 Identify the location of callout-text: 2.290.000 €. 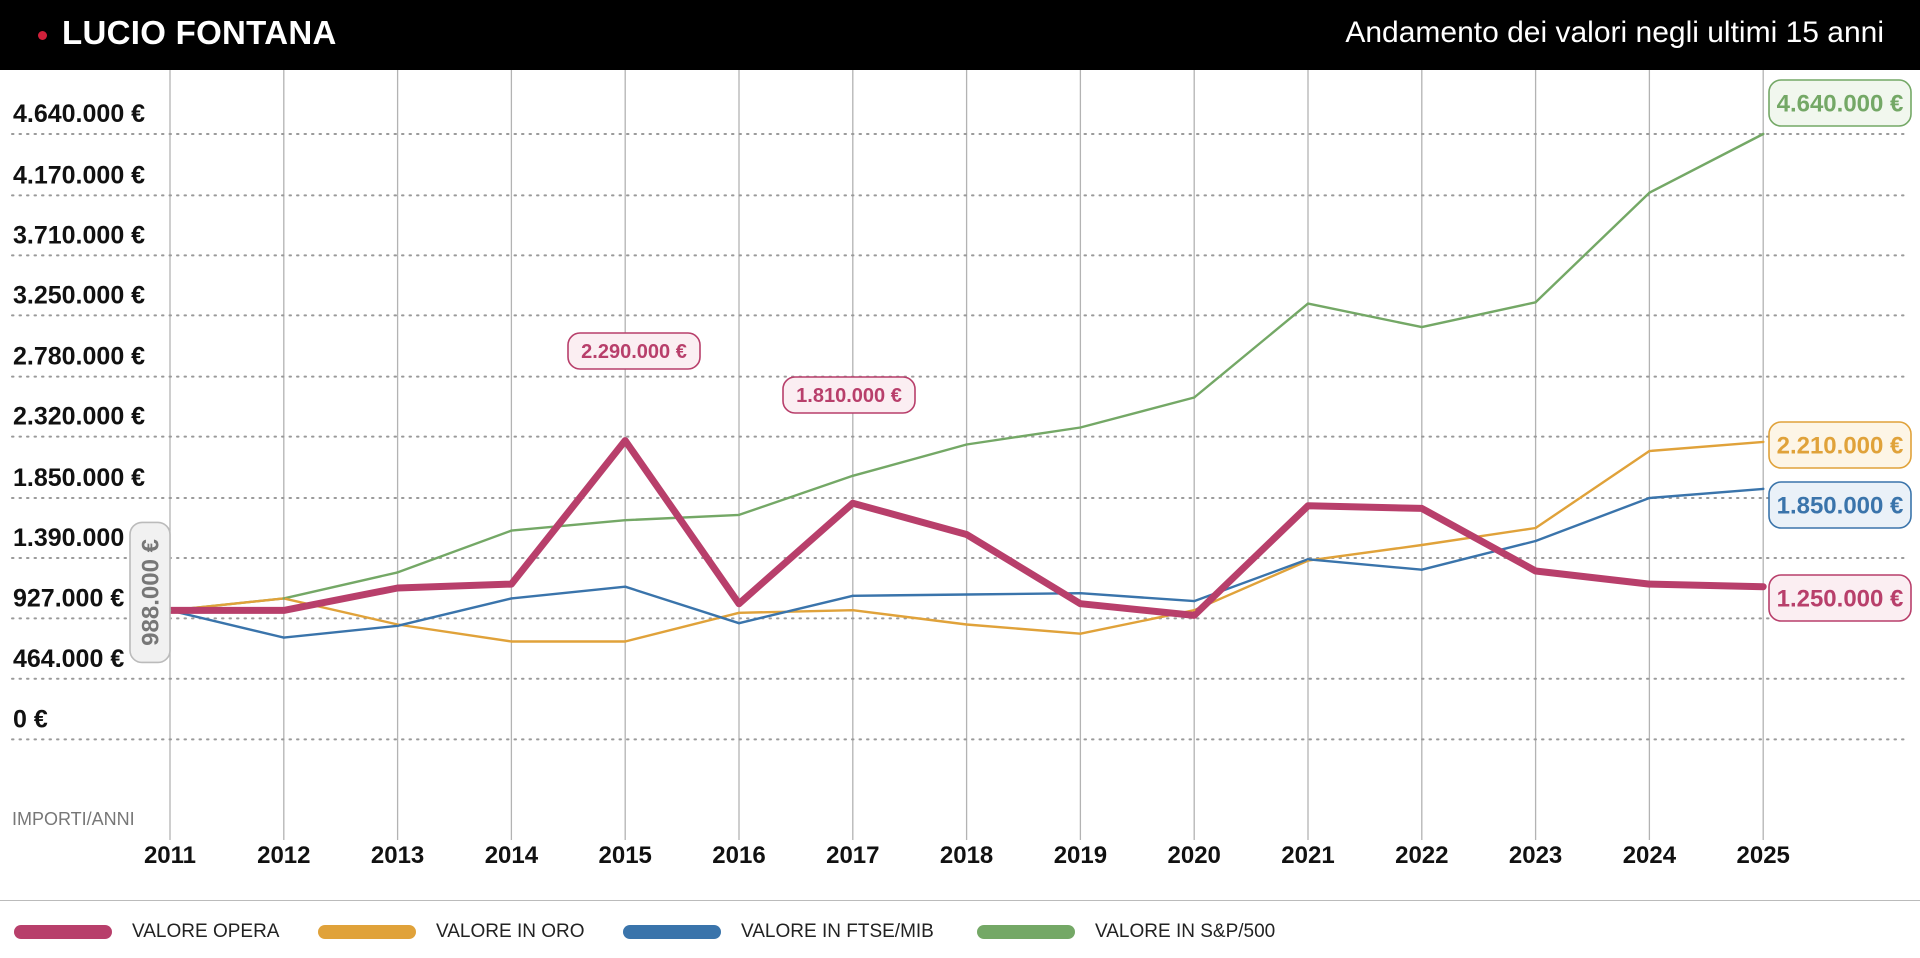
(634, 352).